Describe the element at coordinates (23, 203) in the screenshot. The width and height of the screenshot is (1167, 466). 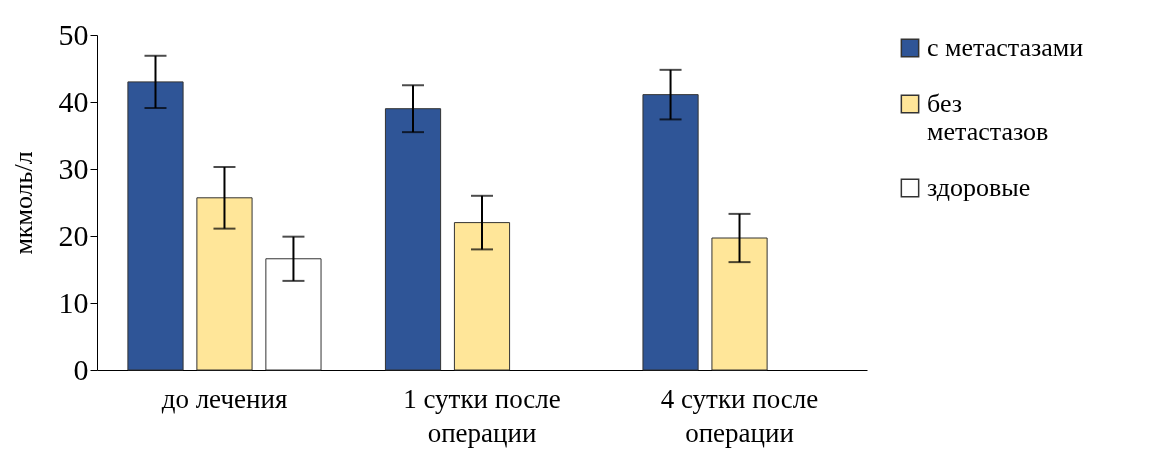
I see `y-axis-title: мкмоль/л` at that location.